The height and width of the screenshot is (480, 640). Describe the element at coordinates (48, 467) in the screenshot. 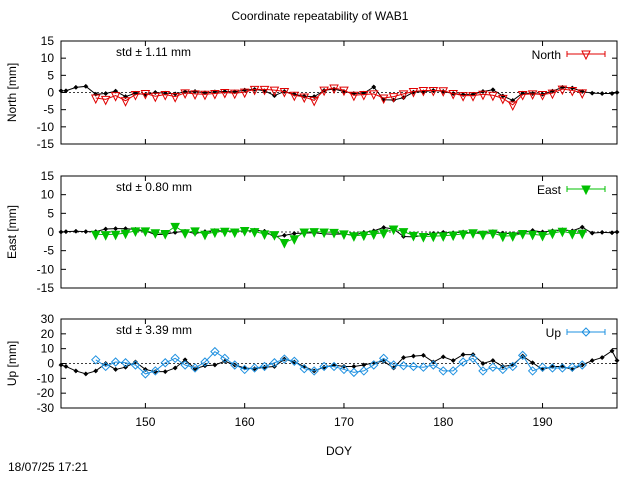

I see `timestamp-footer: 18/07/25 17:21` at that location.